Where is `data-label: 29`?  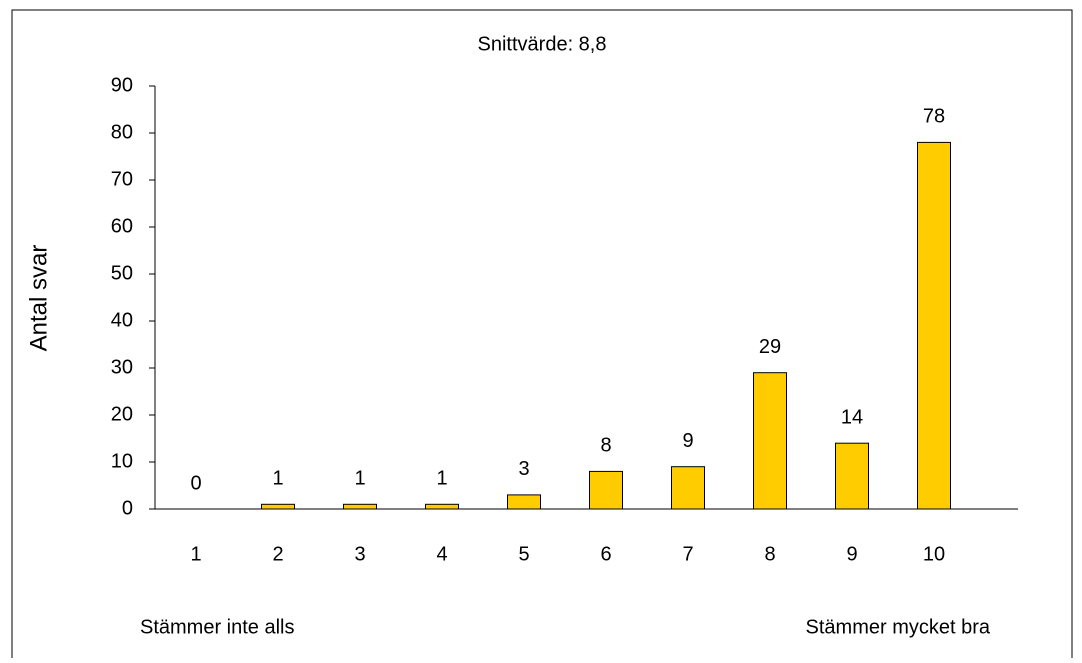 data-label: 29 is located at coordinates (770, 347).